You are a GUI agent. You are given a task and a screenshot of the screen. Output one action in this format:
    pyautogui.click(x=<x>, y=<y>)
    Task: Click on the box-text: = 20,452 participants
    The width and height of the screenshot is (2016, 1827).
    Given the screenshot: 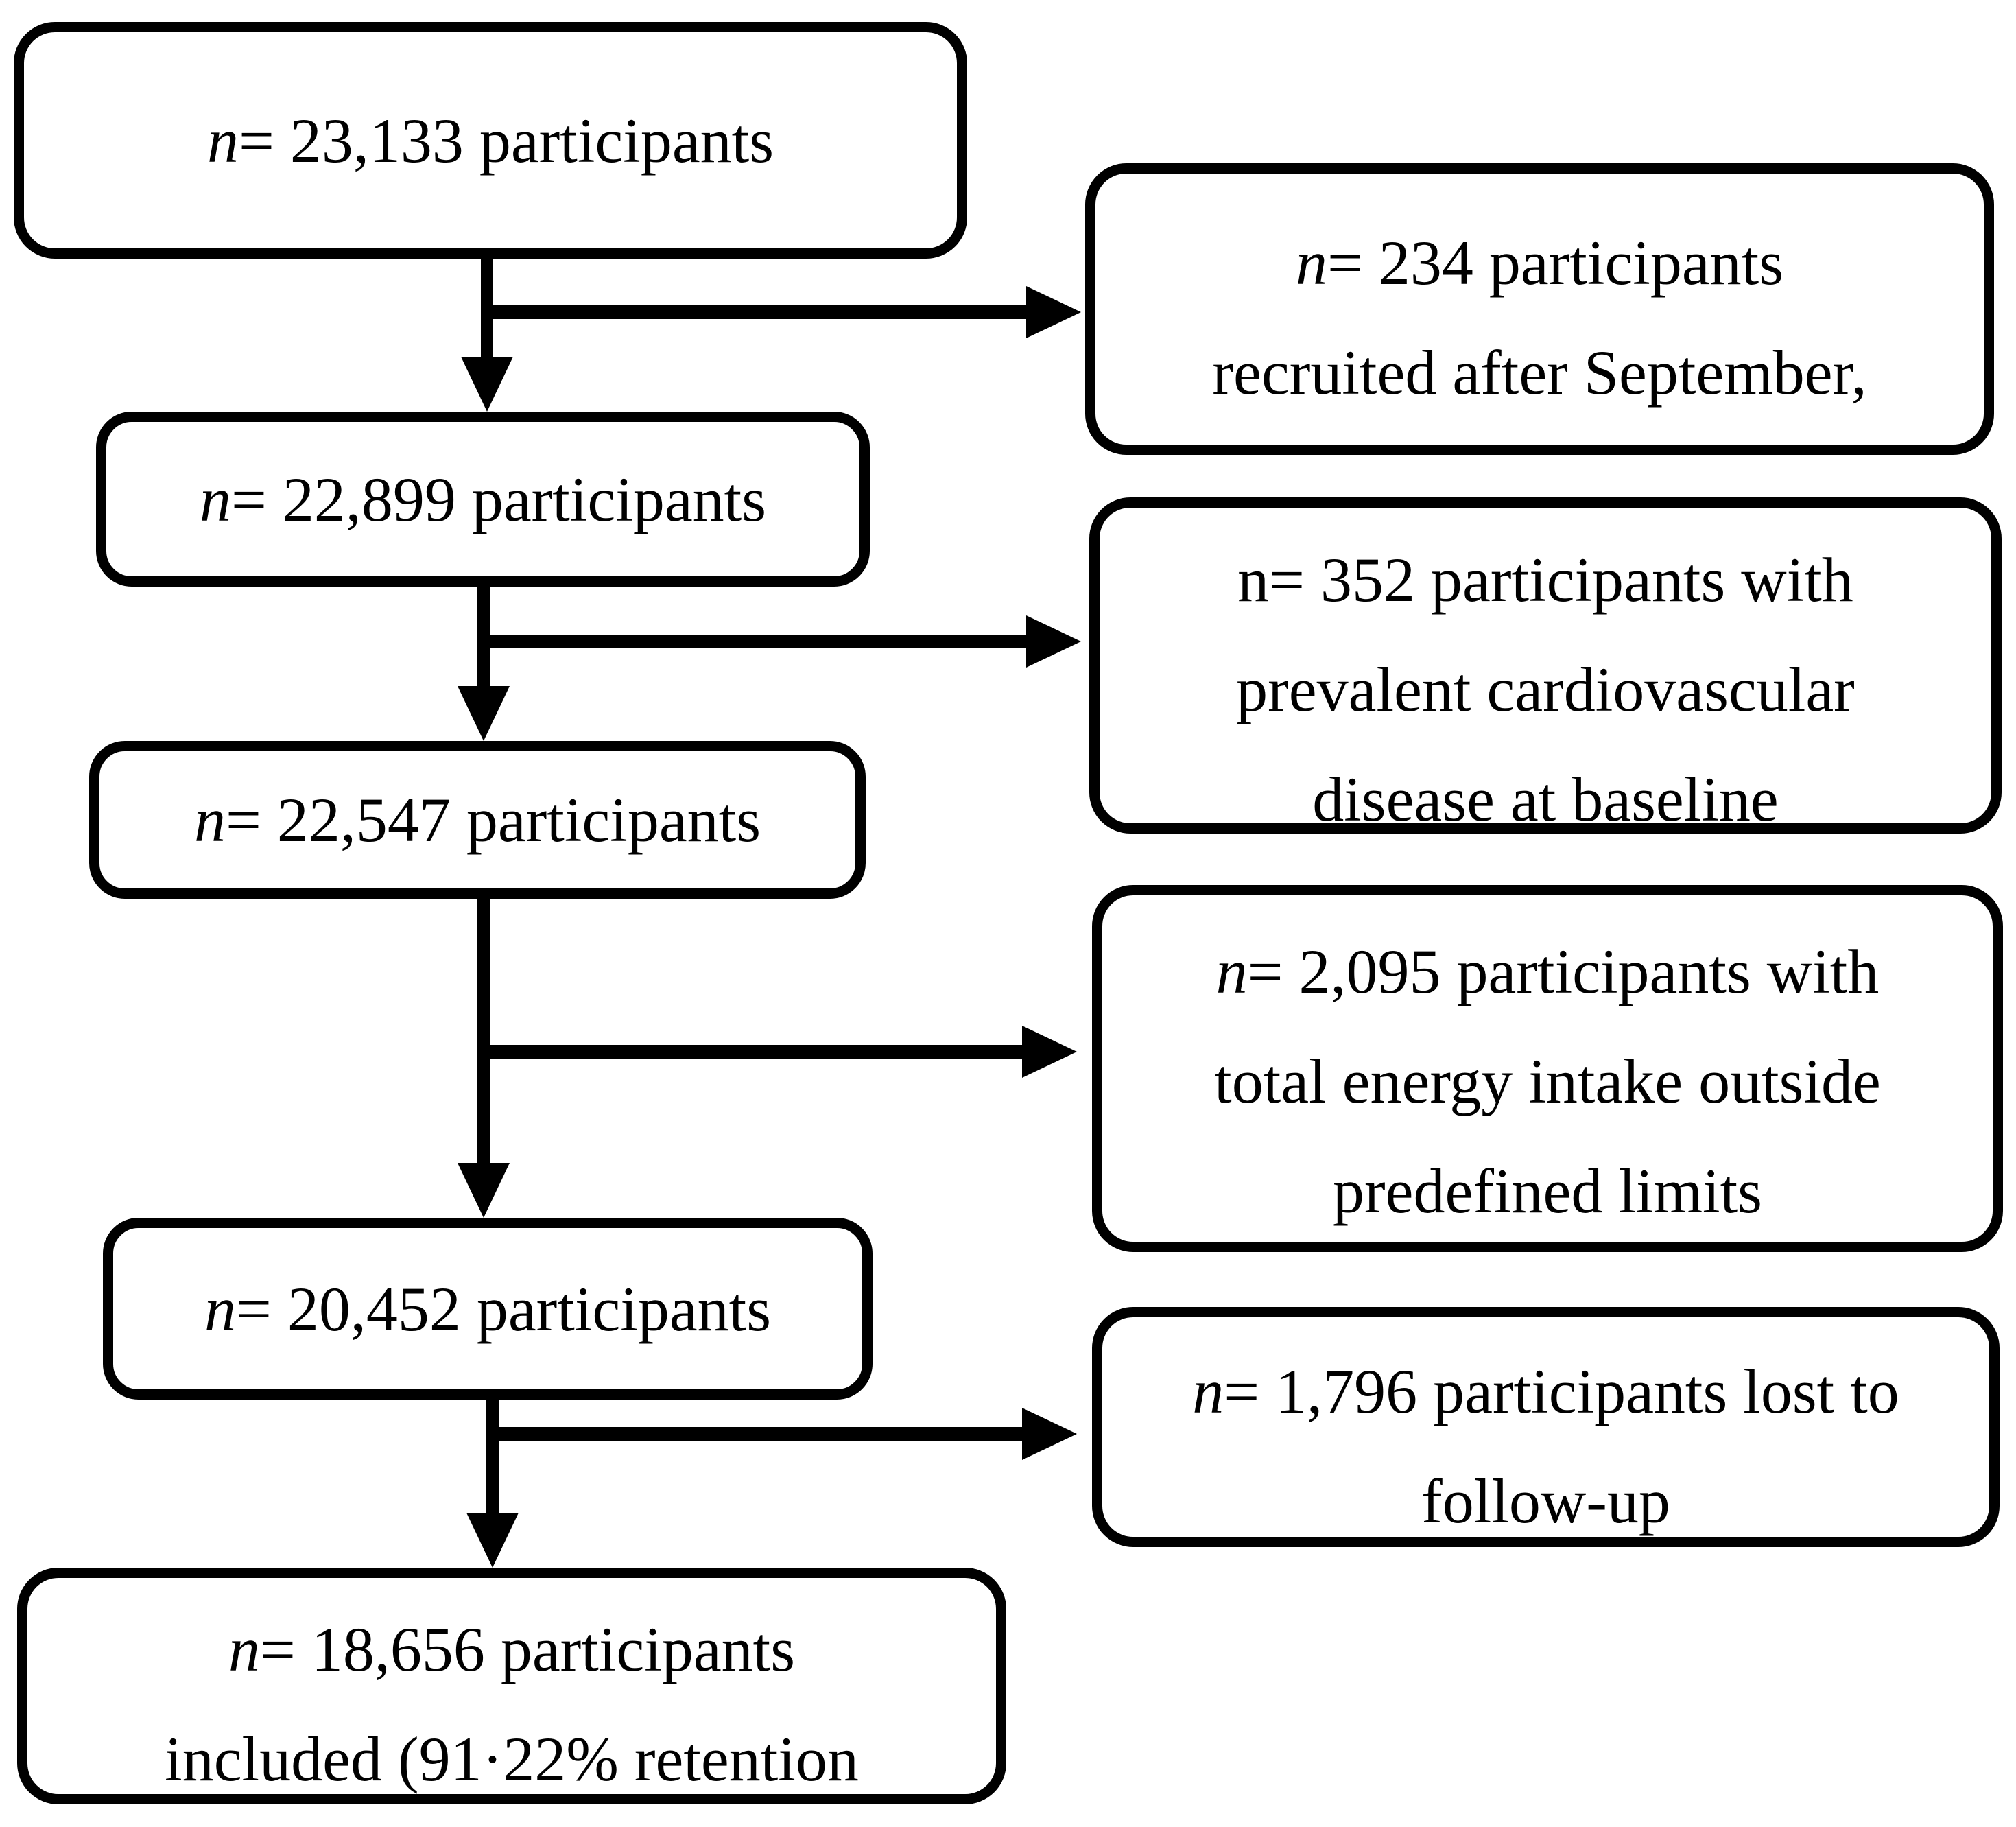 What is the action you would take?
    pyautogui.click(x=503, y=1308)
    